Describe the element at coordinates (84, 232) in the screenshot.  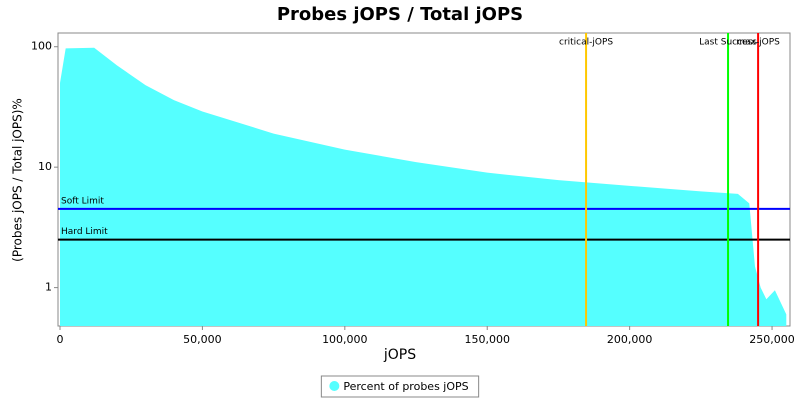
I see `threshold-label: Hard Limit` at that location.